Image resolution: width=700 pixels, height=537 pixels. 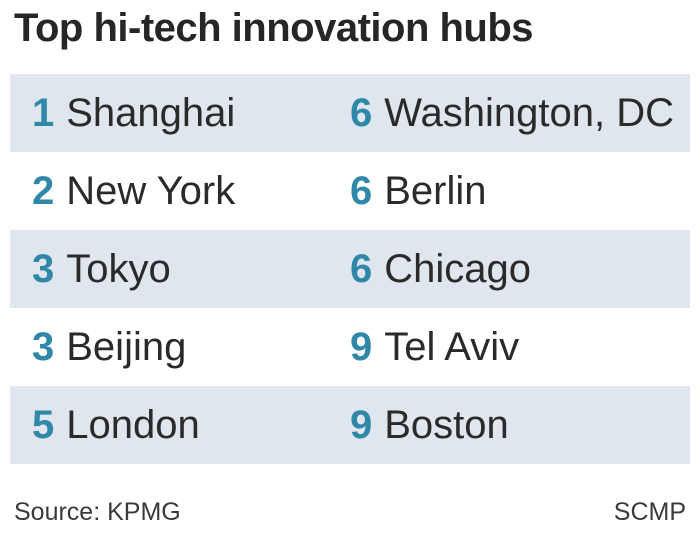 I want to click on table-cell: 6 Berlin, so click(x=418, y=191).